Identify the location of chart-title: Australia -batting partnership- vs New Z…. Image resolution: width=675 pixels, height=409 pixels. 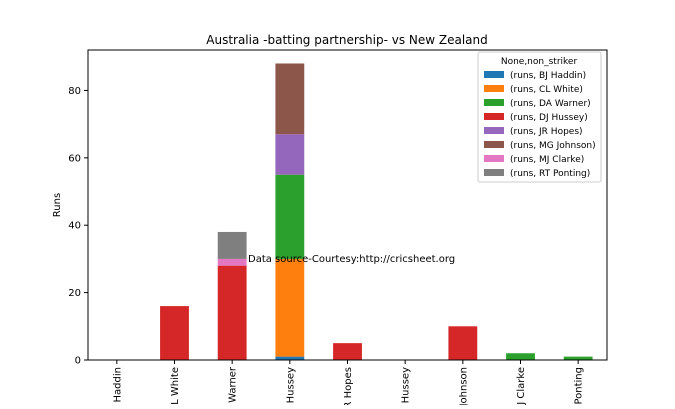
(346, 40).